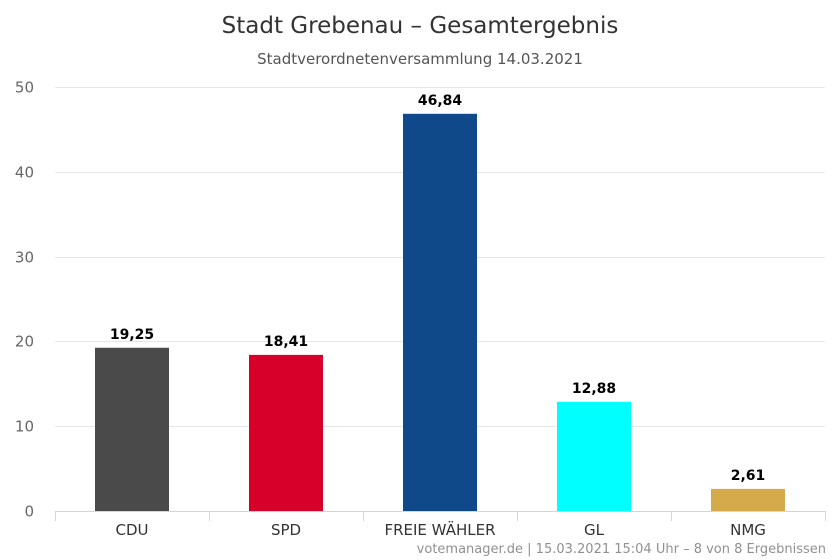 This screenshot has width=840, height=560. What do you see at coordinates (440, 101) in the screenshot?
I see `data-label: 46,84` at bounding box center [440, 101].